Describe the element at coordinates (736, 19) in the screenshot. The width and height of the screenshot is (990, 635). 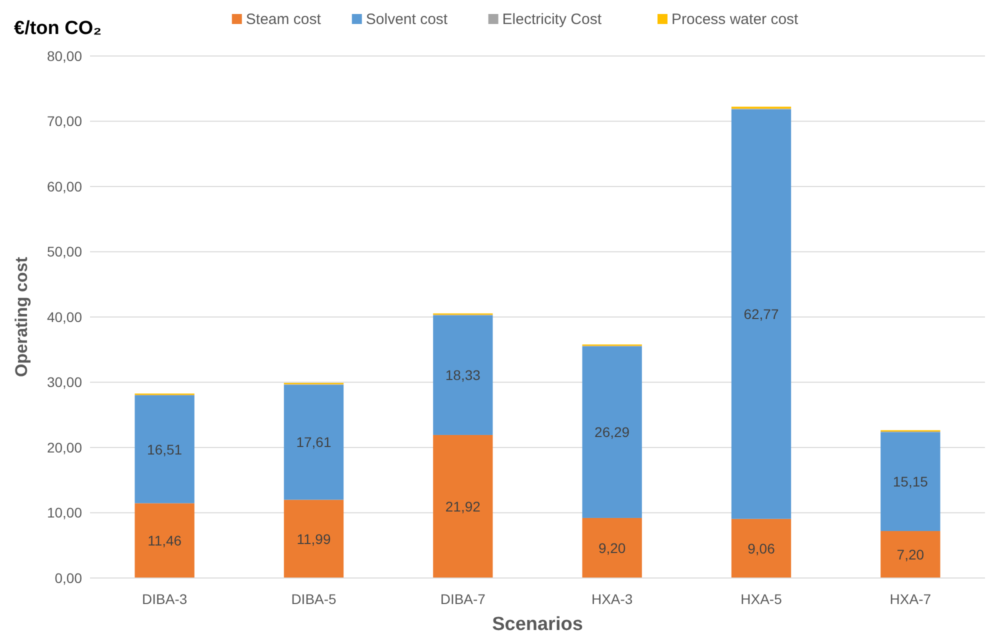
I see `legend-label: Process water cost` at that location.